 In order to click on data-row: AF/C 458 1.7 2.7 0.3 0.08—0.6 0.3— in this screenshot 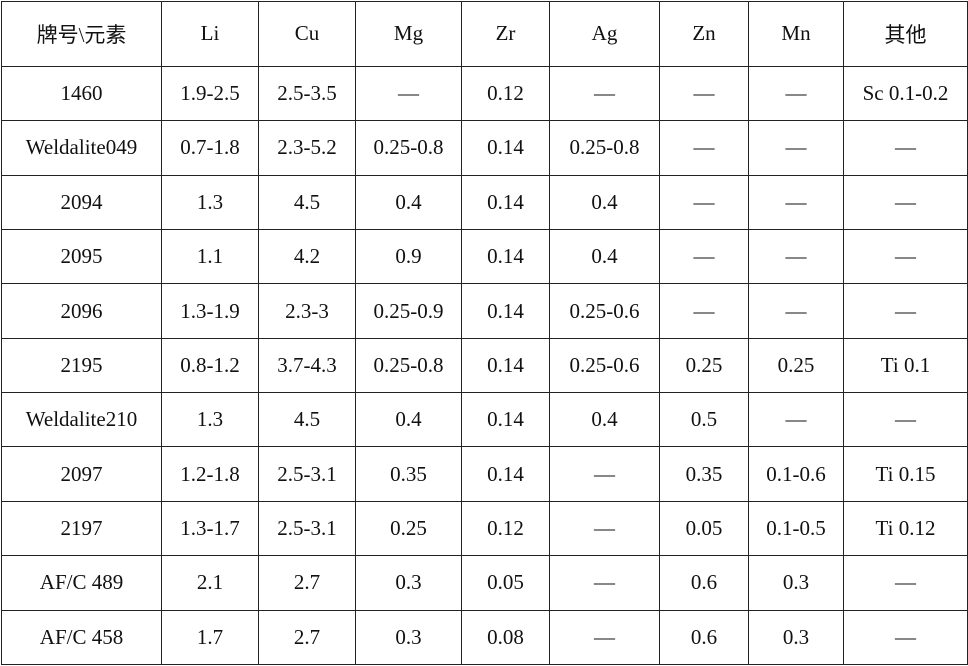, I will do `click(484, 637)`.